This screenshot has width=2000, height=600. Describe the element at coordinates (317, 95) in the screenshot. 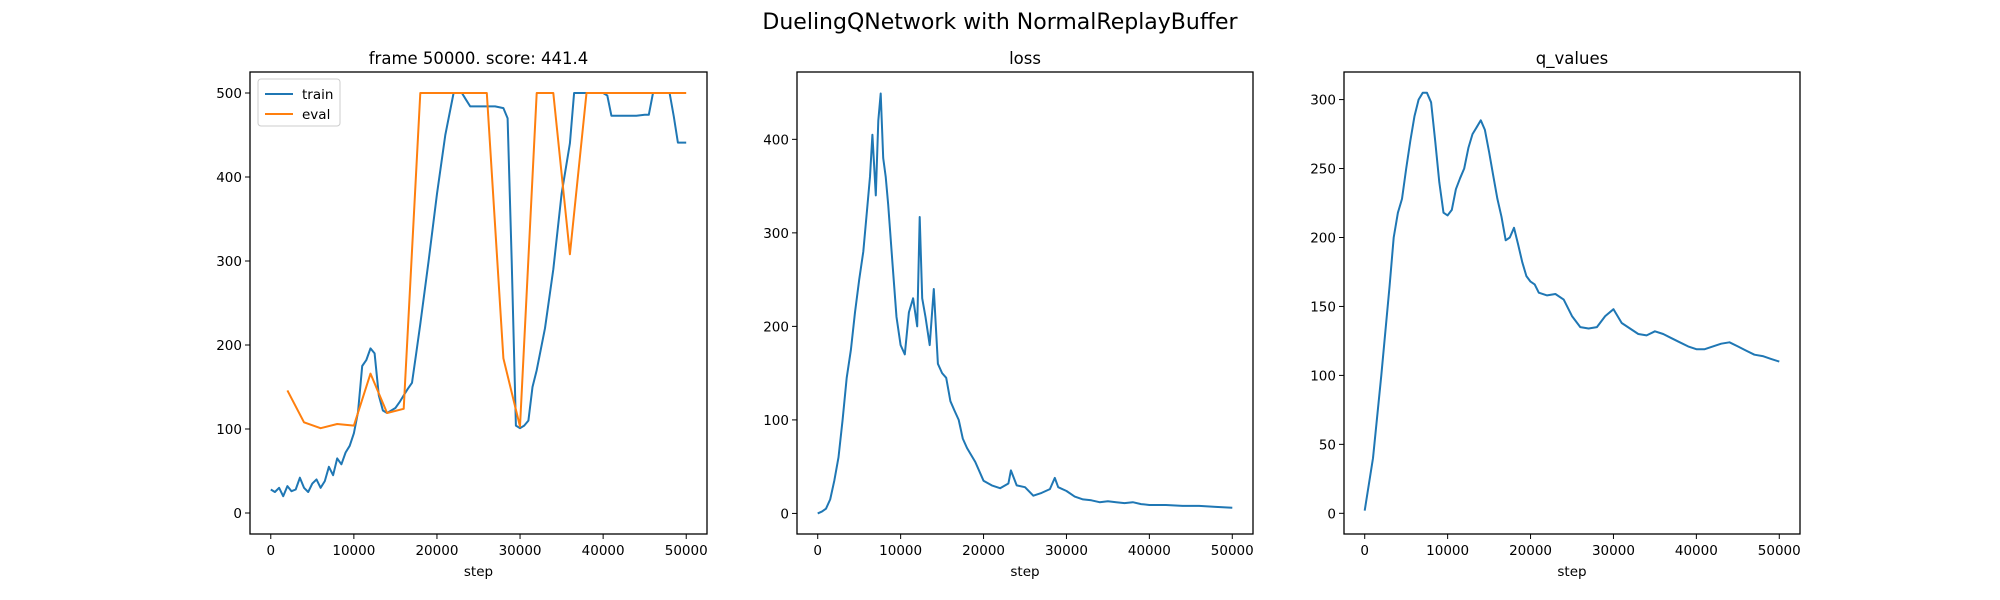

I see `legend-label-train: train` at that location.